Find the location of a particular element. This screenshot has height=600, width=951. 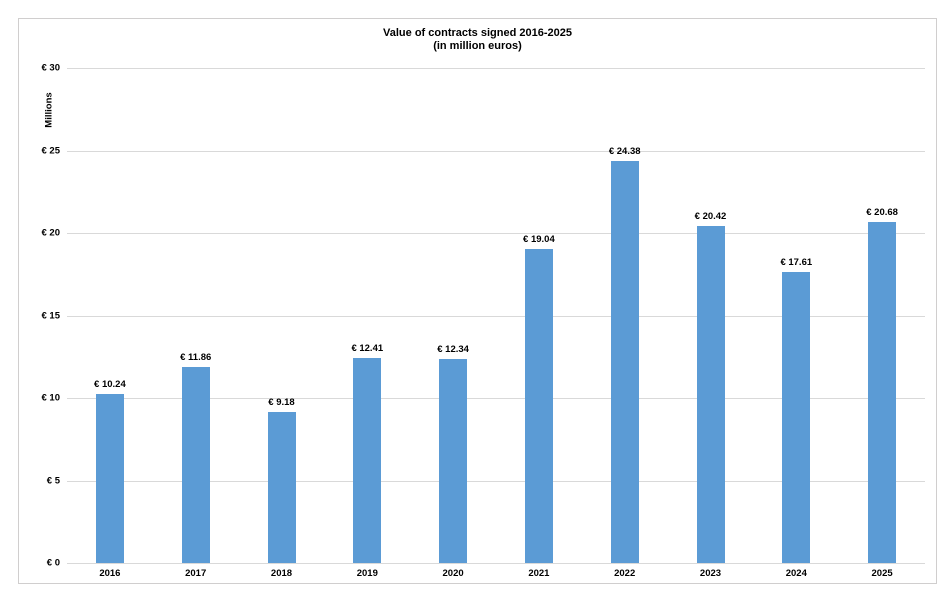

bar-value-label: € 24.38 is located at coordinates (624, 151).